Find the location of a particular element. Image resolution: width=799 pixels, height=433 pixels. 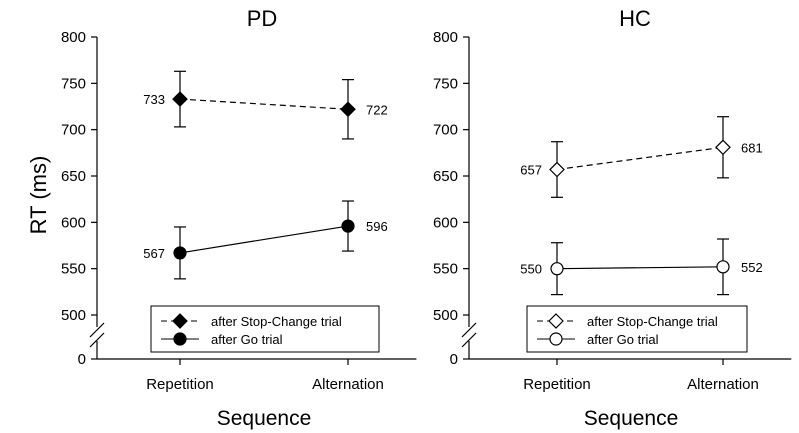

data-label: 567 is located at coordinates (154, 253).